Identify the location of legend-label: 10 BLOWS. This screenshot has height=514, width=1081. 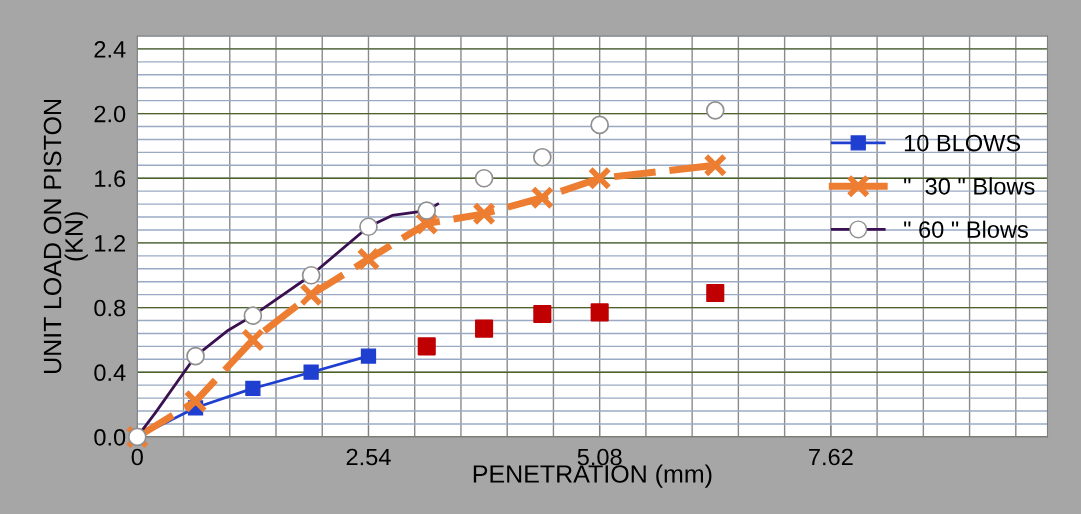
(962, 143).